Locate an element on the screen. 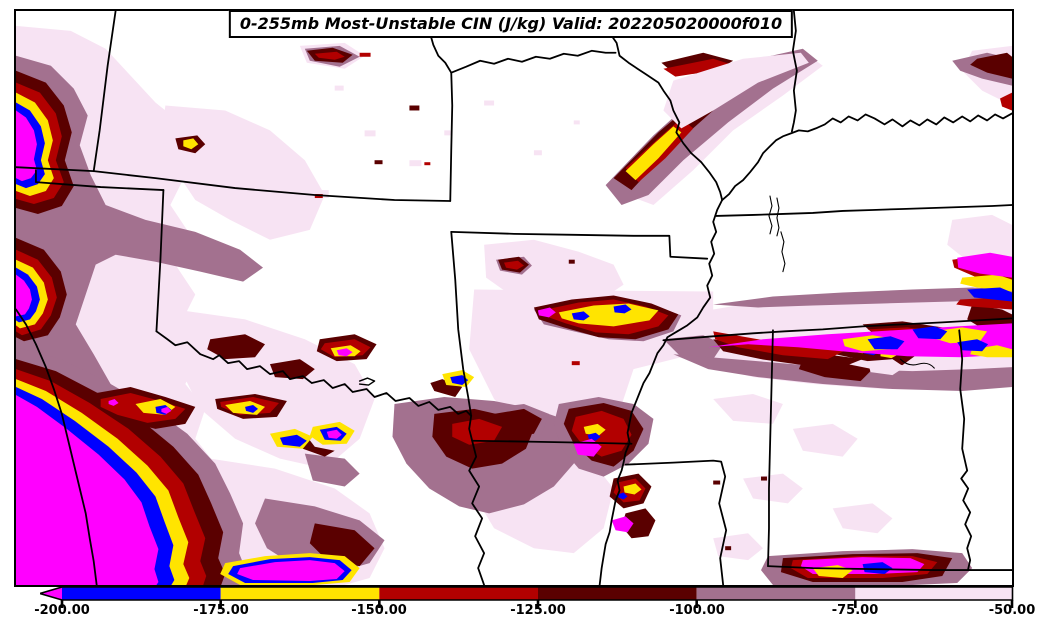 Image resolution: width=1044 pixels, height=633 pixels. border-colorado-kansas is located at coordinates (104, 92).